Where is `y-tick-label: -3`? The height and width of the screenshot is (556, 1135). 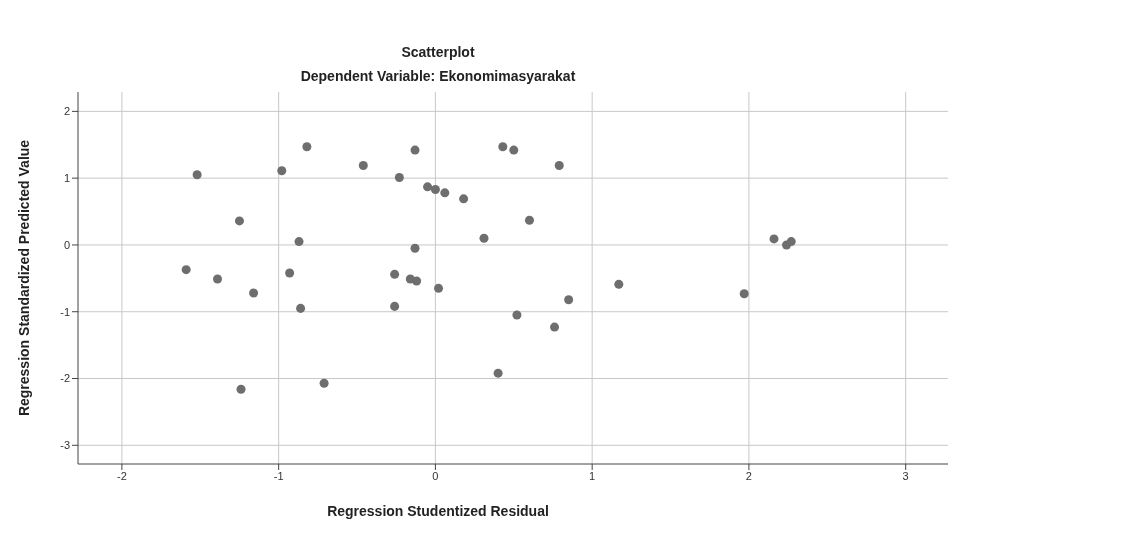
y-tick-label: -3 is located at coordinates (65, 445).